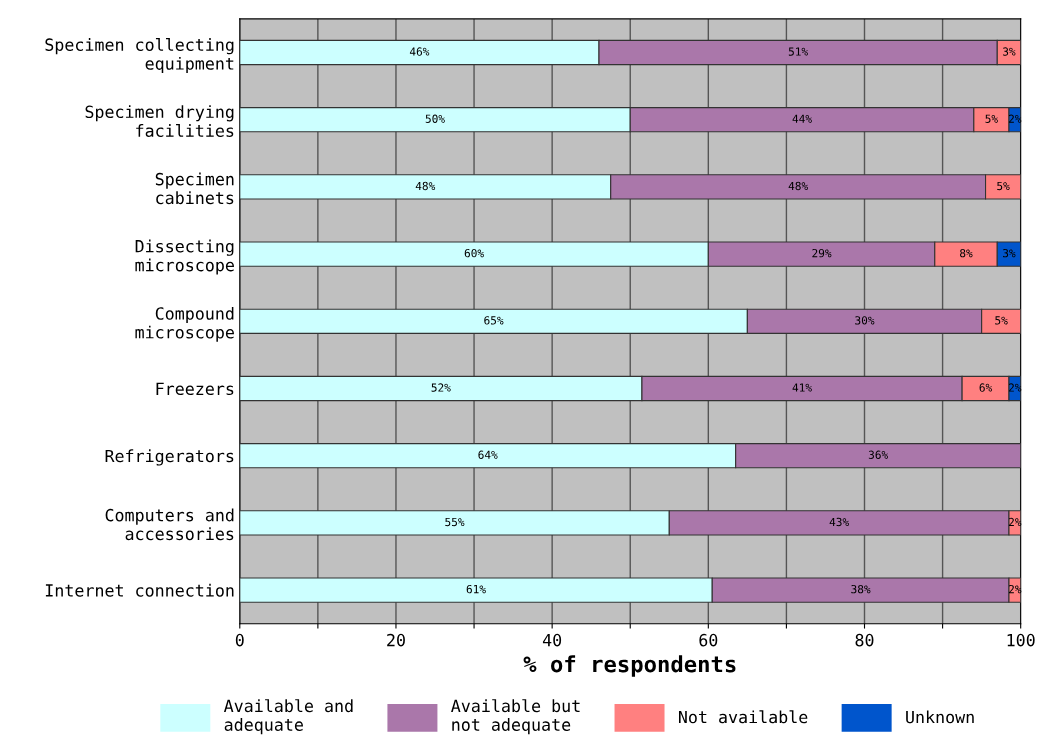 This screenshot has height=756, width=1061. Describe the element at coordinates (441, 387) in the screenshot. I see `data-label: 52%` at that location.